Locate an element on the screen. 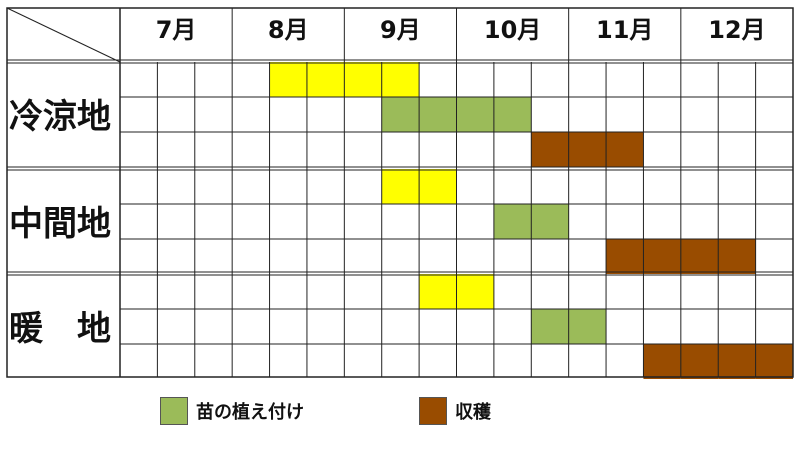 The image size is (800, 455). region-label: 暖 地 is located at coordinates (60, 329).